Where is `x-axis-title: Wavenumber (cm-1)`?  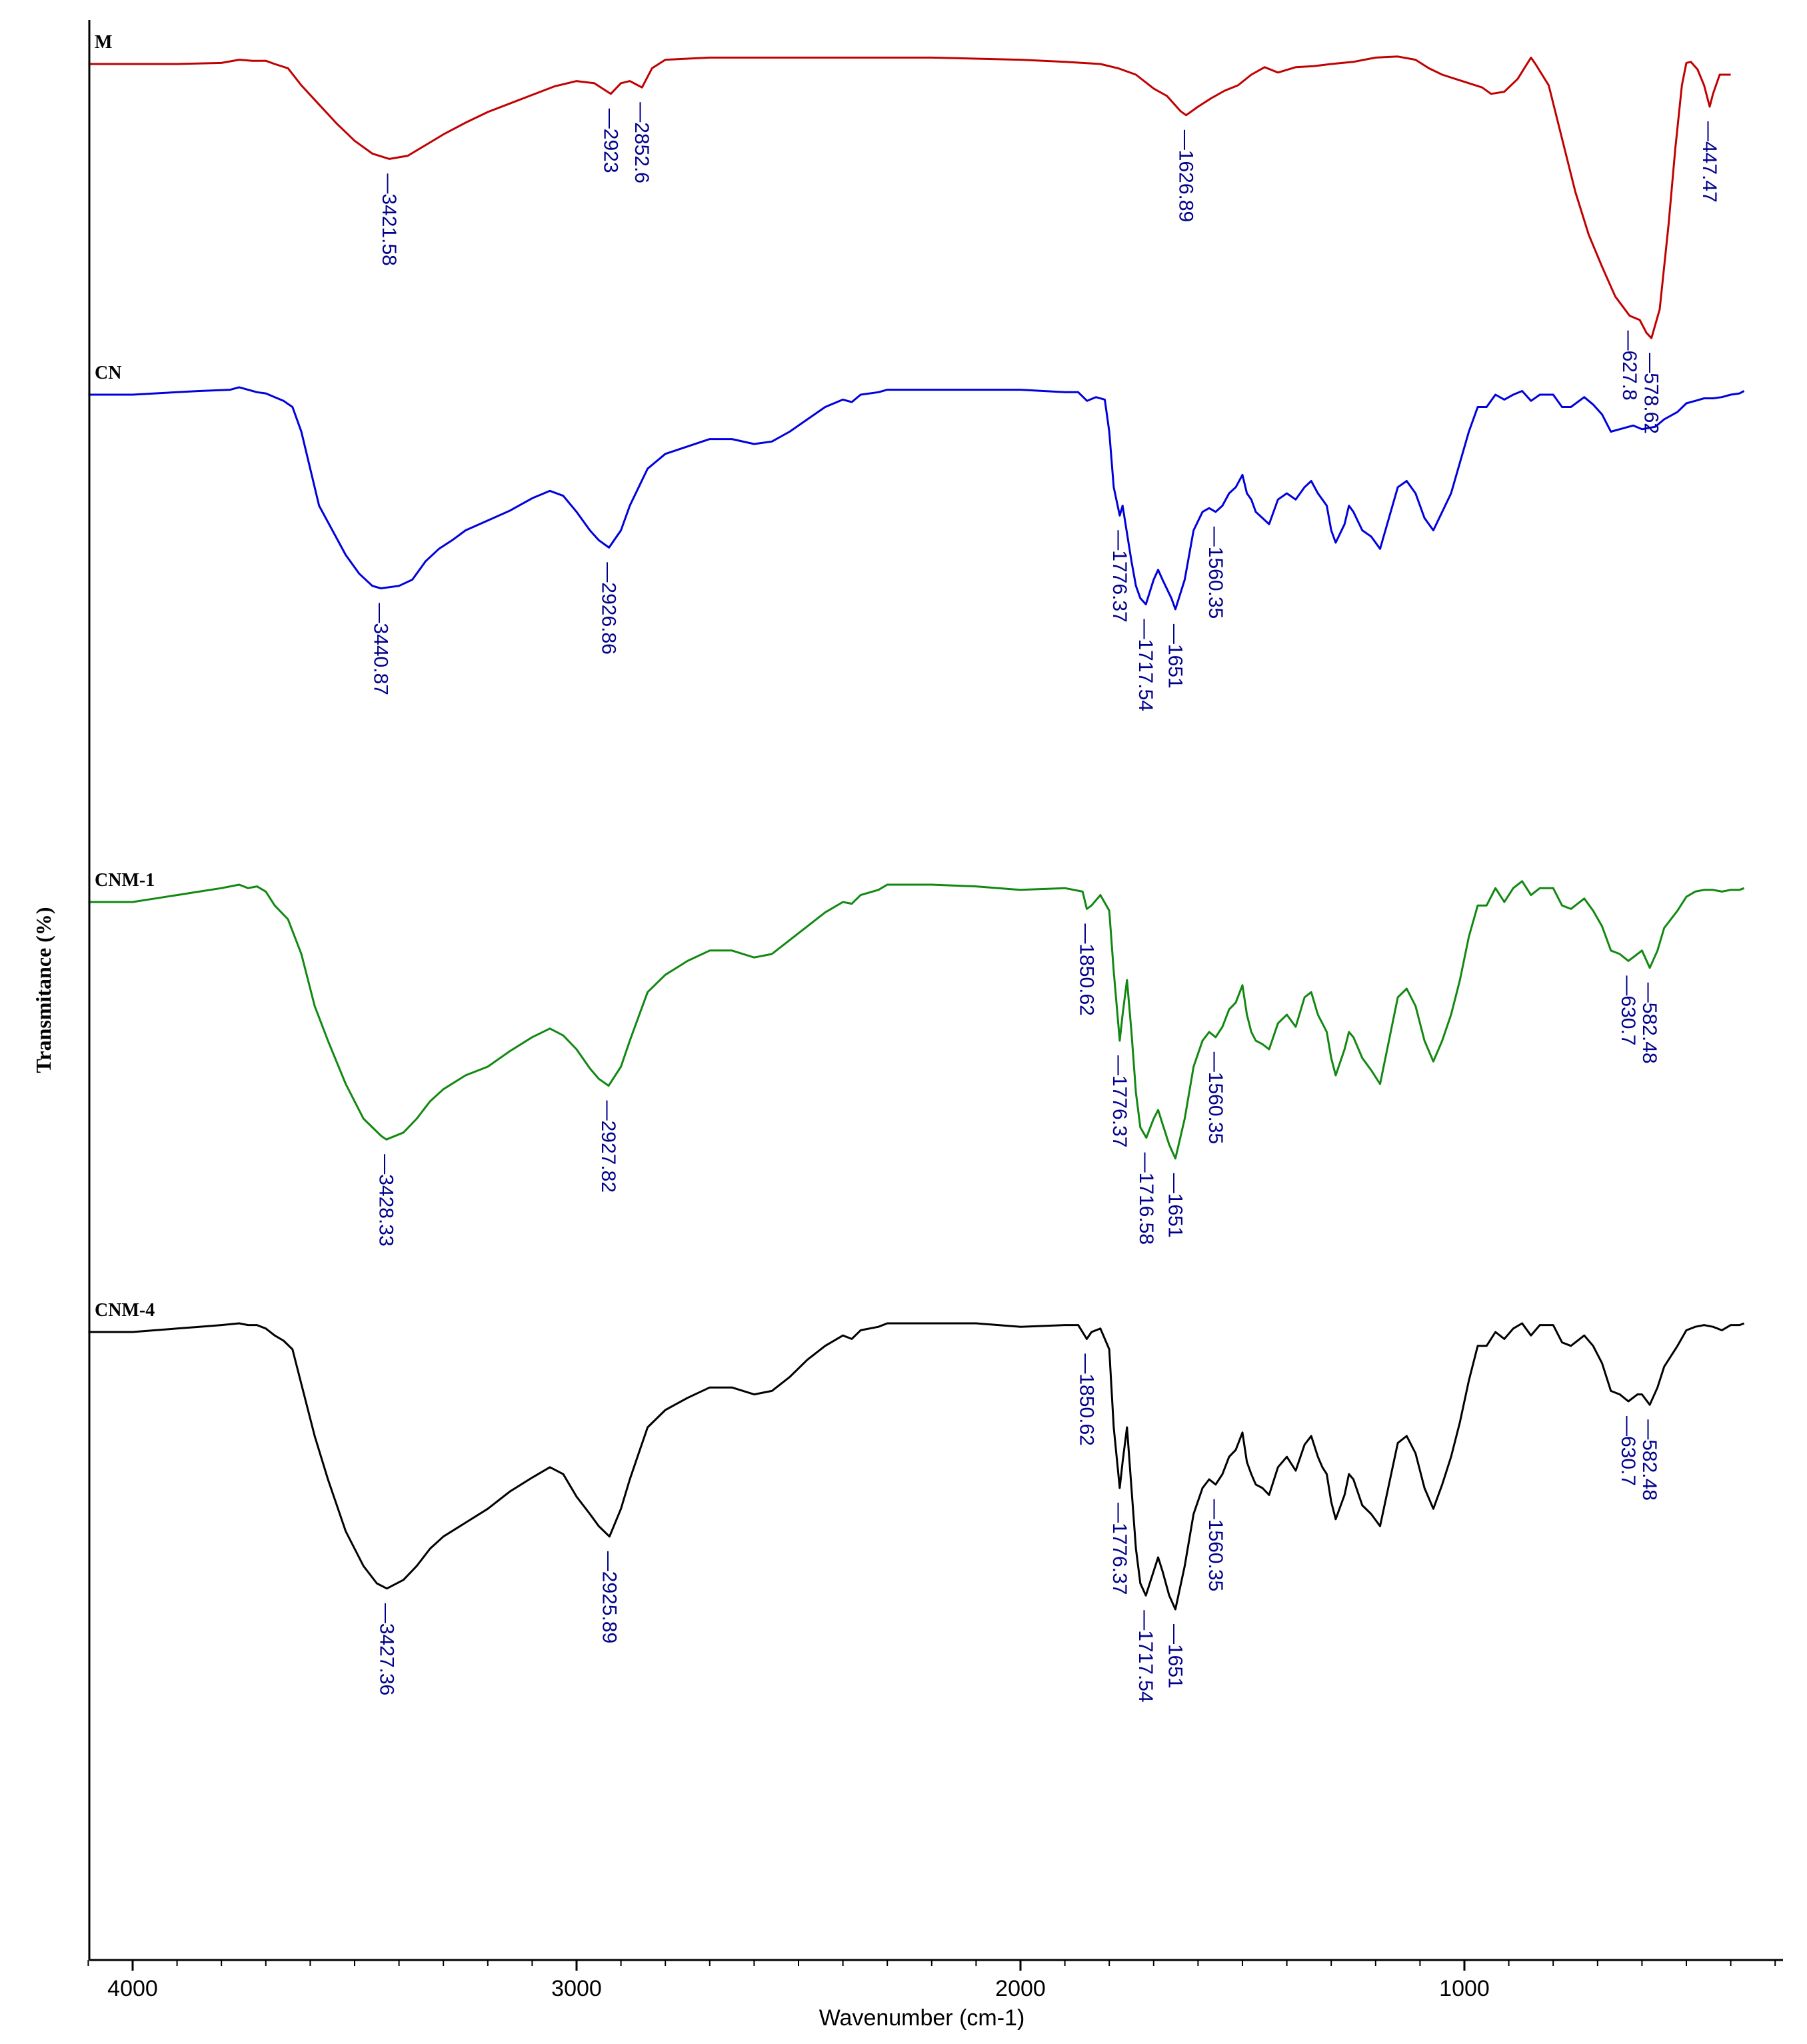 x-axis-title: Wavenumber (cm-1) is located at coordinates (922, 2018).